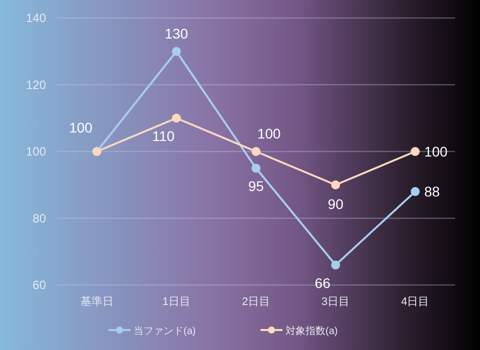 Image resolution: width=480 pixels, height=350 pixels. I want to click on y-tick-label: 120, so click(36, 85).